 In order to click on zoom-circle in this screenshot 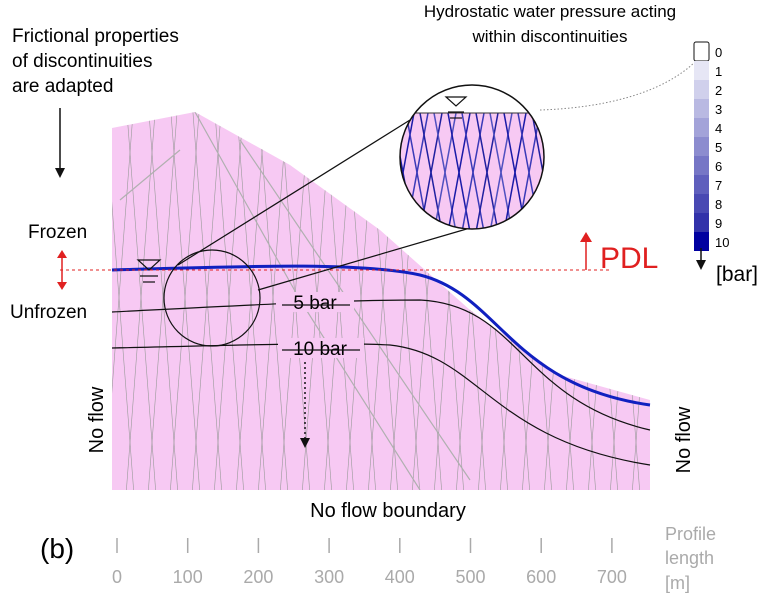, I will do `click(472, 157)`.